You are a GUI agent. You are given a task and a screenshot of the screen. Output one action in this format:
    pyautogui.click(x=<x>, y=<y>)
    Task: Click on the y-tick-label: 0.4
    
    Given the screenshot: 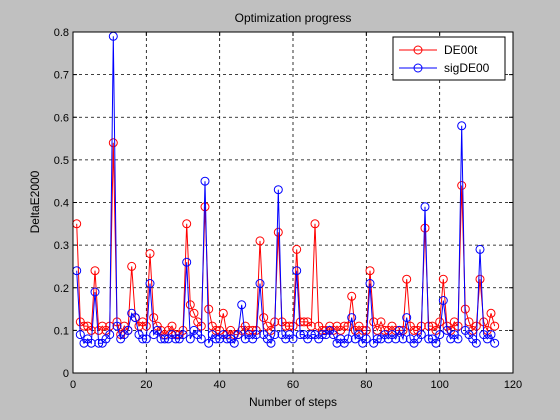 What is the action you would take?
    pyautogui.click(x=61, y=204)
    